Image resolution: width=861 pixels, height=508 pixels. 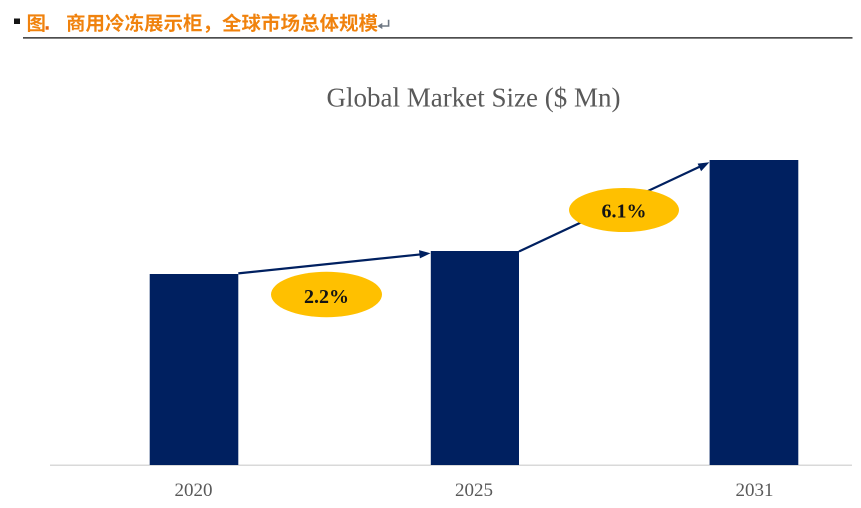 What do you see at coordinates (474, 98) in the screenshot?
I see `svg-text: Global Market Size ($ Mn)` at bounding box center [474, 98].